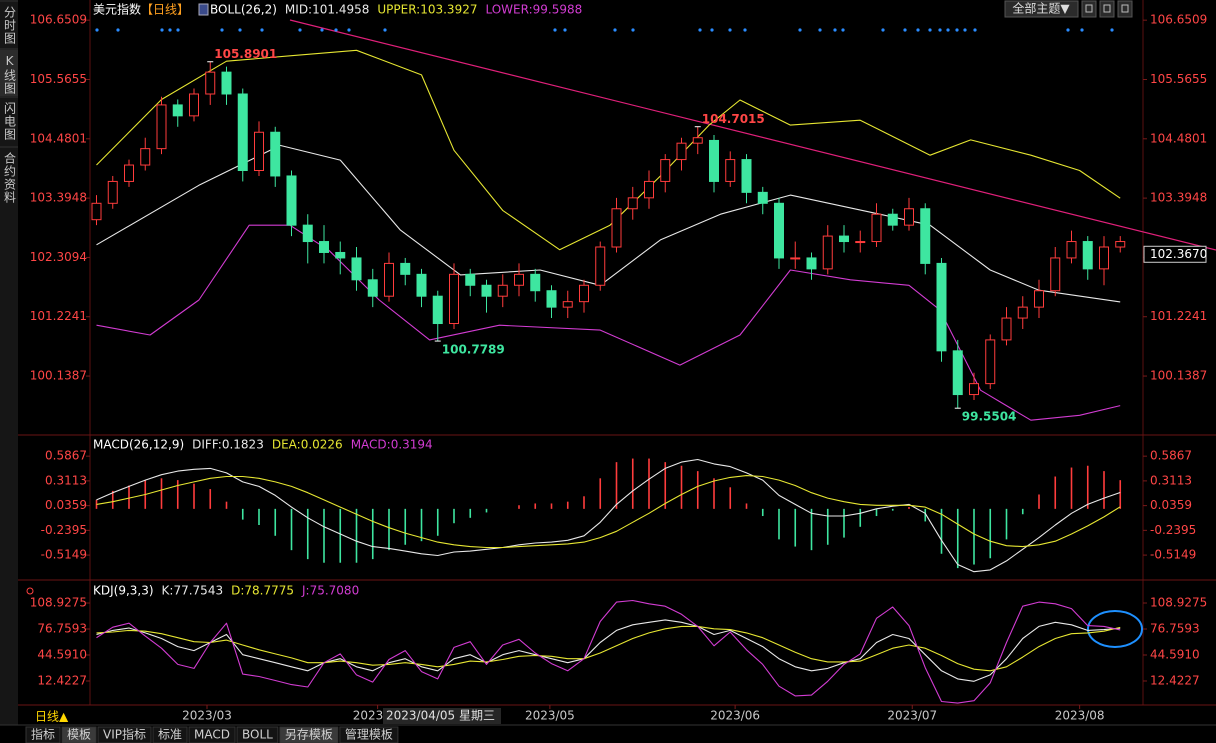 The image size is (1216, 743). Describe the element at coordinates (228, 445) in the screenshot. I see `legend-entry: DIFF:0.1823` at that location.